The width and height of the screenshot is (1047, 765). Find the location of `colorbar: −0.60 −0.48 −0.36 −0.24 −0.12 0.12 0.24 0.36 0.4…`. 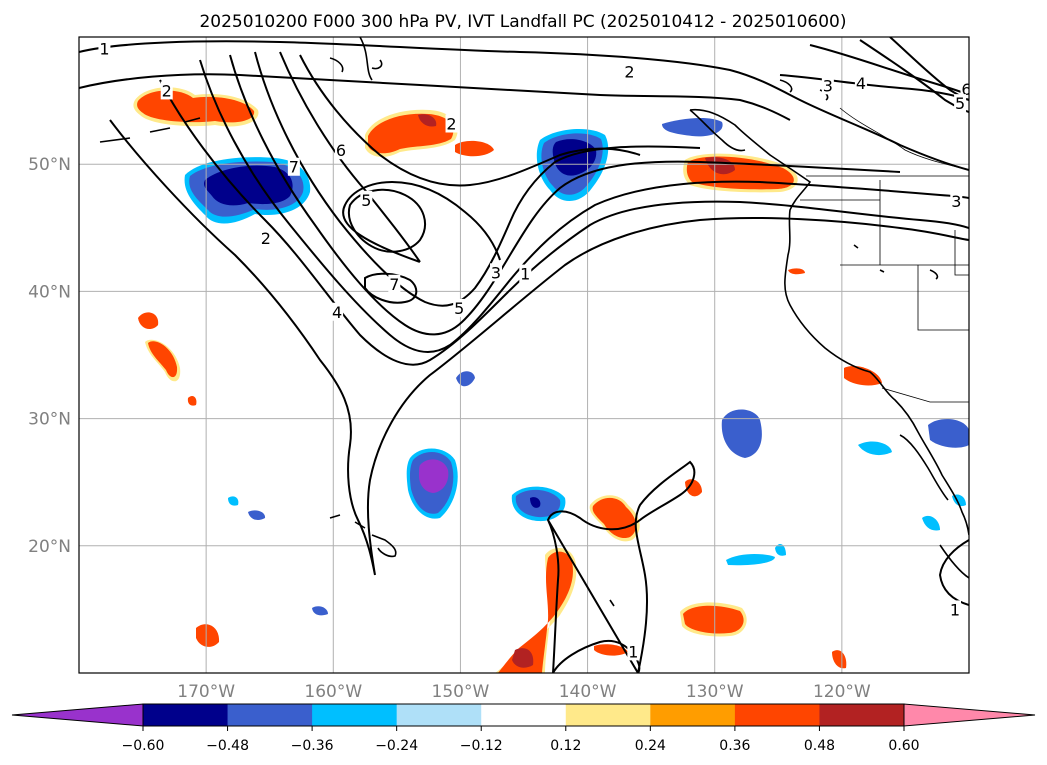

colorbar: −0.60 −0.48 −0.36 −0.24 −0.12 0.12 0.24 0.36 0.4… is located at coordinates (523, 728).